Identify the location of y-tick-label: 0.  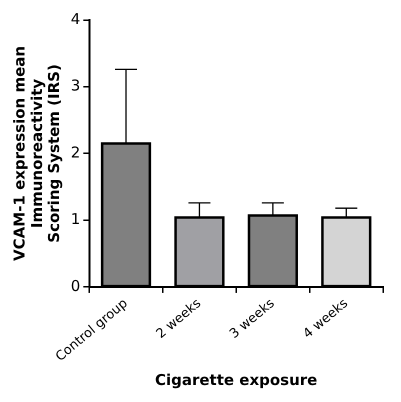
(75, 285).